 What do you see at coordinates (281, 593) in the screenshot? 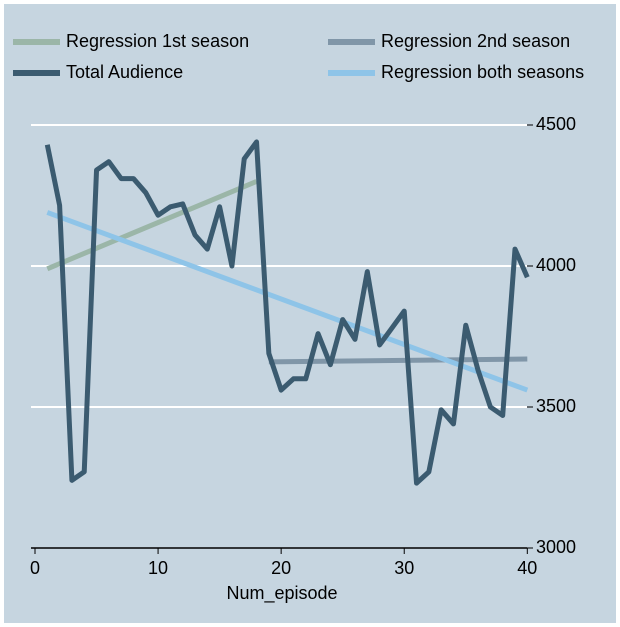
I see `x-axis-label: Num_episode` at bounding box center [281, 593].